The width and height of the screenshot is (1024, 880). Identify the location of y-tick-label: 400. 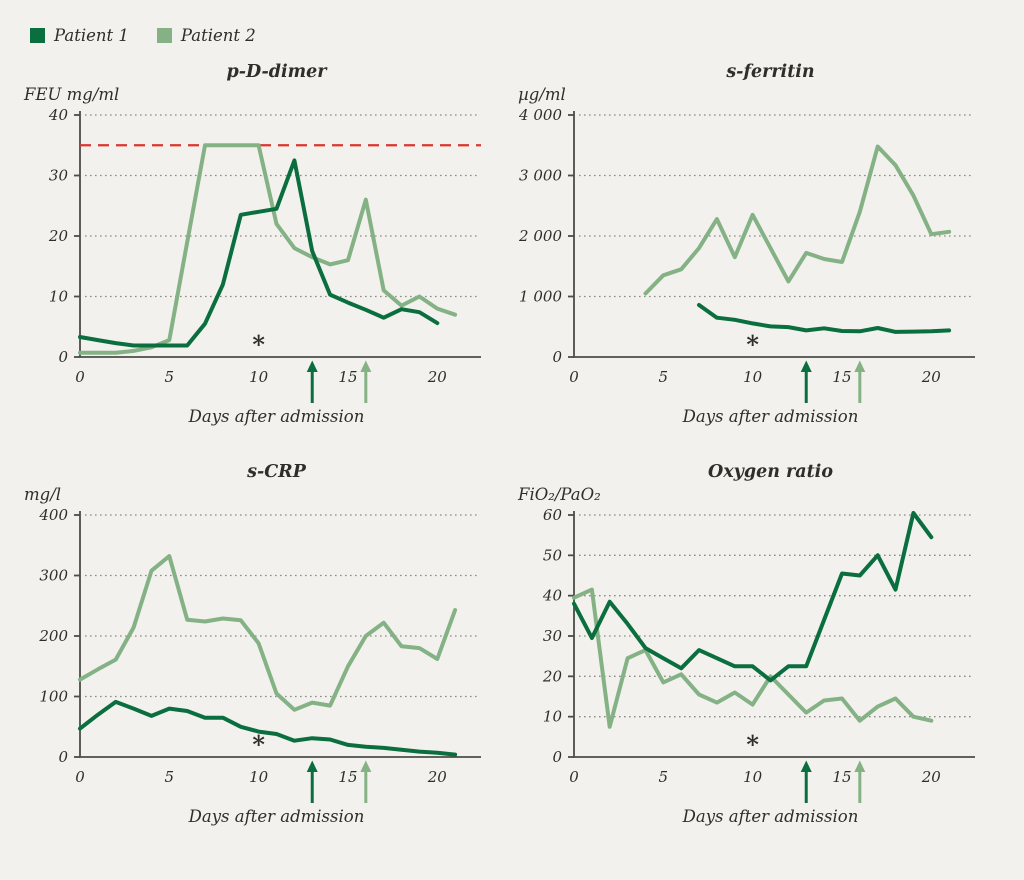
(53, 515).